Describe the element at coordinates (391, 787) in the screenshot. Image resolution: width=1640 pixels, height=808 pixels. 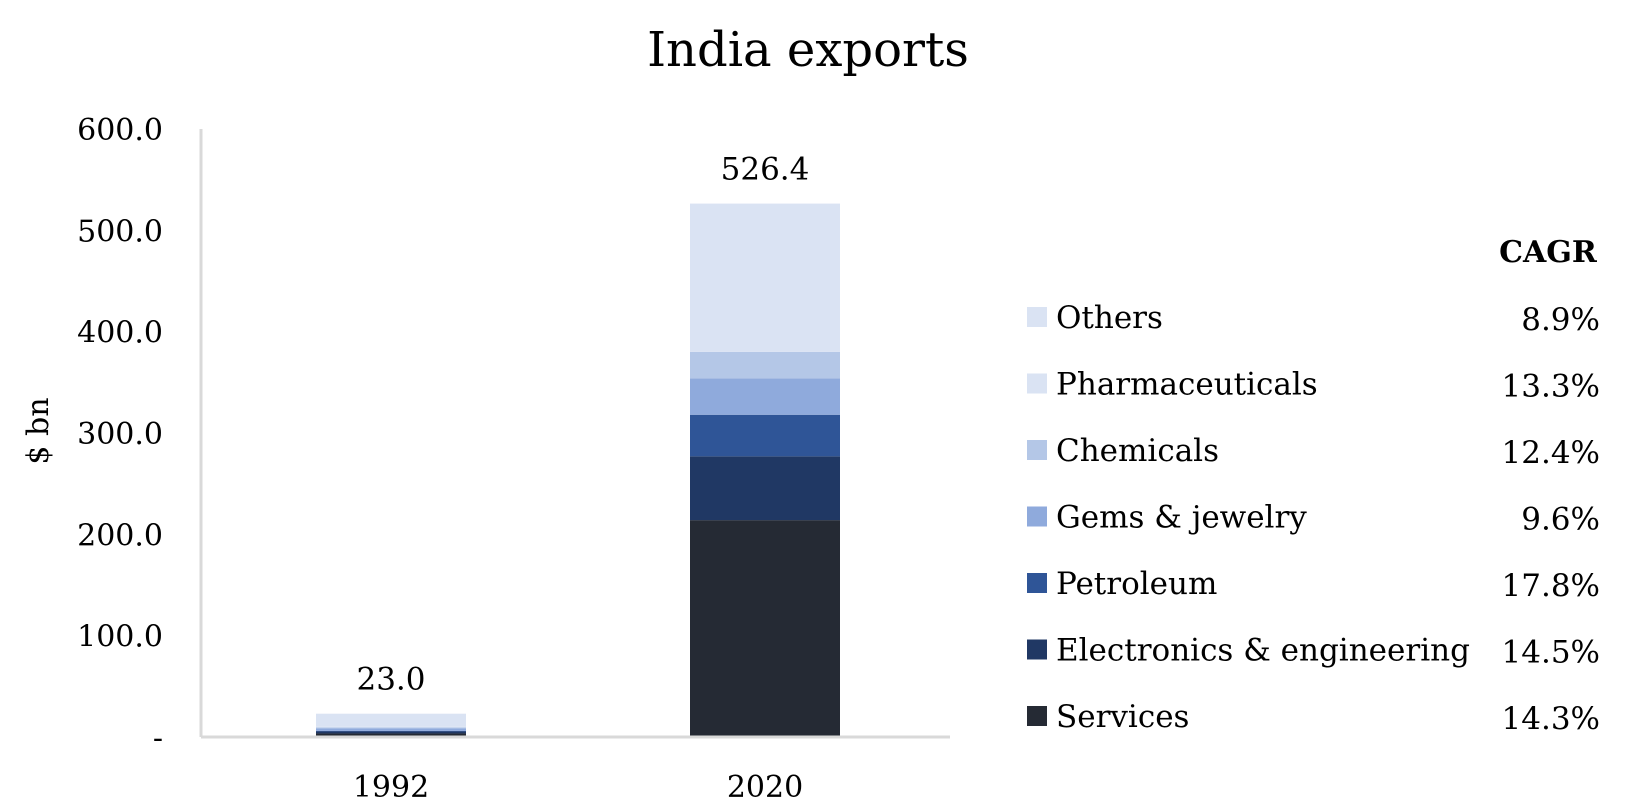
I see `x-tick-label: 1992` at that location.